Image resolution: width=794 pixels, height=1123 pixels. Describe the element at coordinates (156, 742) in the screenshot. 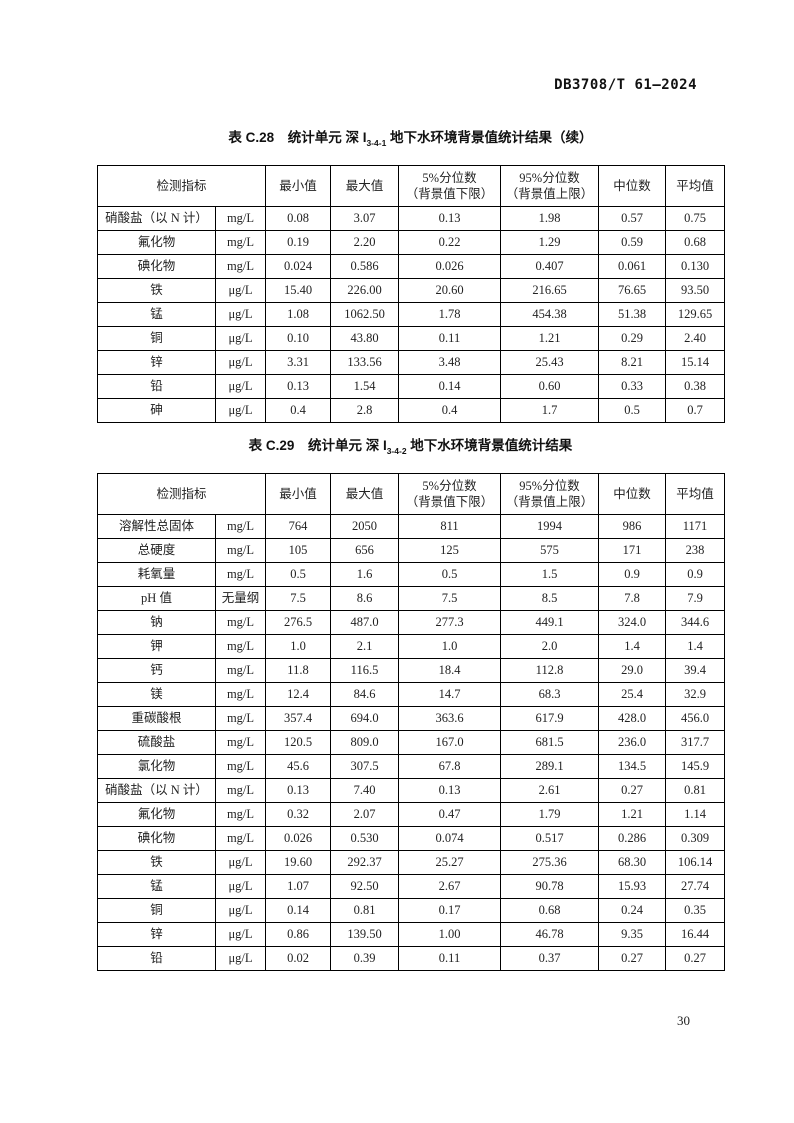

I see `indicator-cell: 硫酸盐` at that location.